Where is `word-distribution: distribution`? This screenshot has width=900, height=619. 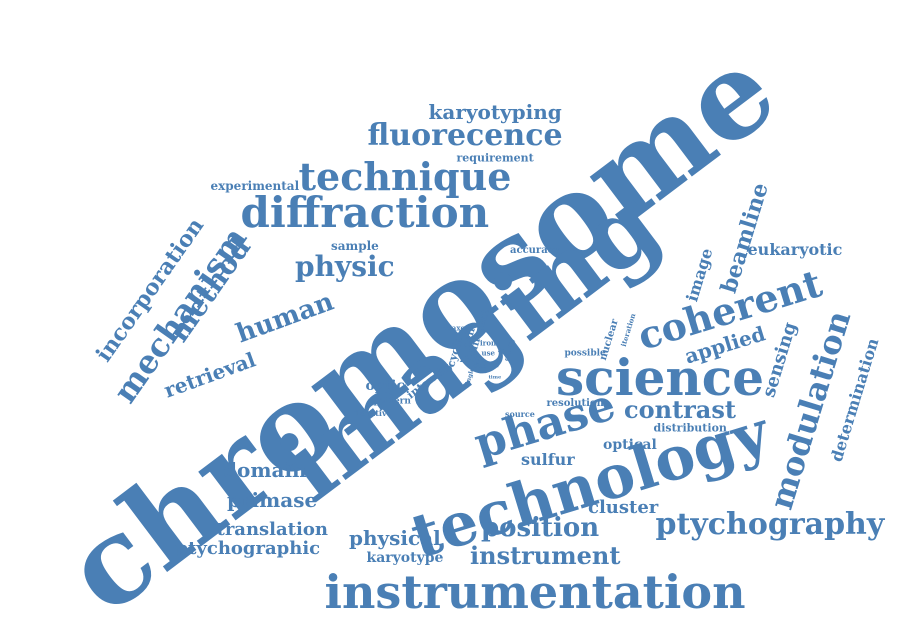 word-distribution: distribution is located at coordinates (690, 428).